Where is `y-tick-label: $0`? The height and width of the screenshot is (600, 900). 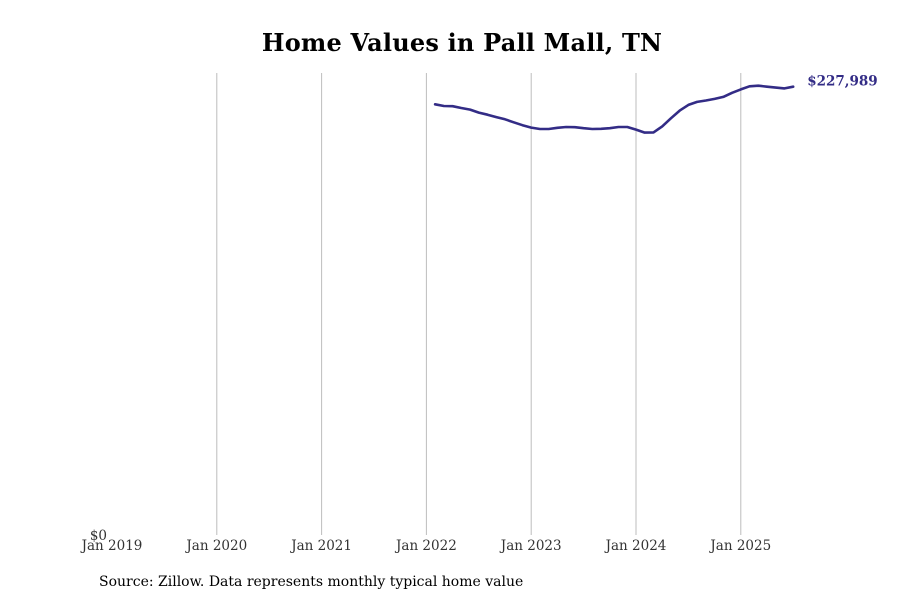
y-tick-label: $0 is located at coordinates (98, 536).